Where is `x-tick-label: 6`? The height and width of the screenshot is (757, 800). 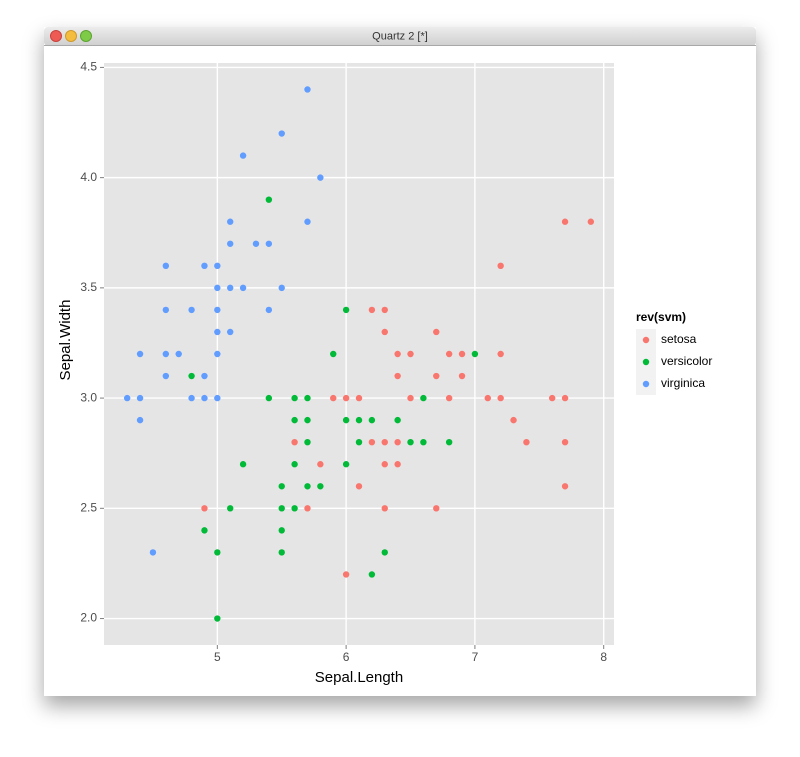 x-tick-label: 6 is located at coordinates (346, 657).